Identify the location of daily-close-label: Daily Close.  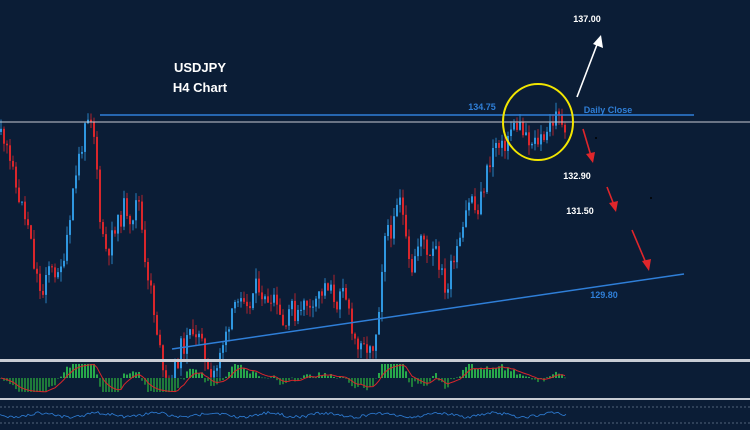
(608, 110).